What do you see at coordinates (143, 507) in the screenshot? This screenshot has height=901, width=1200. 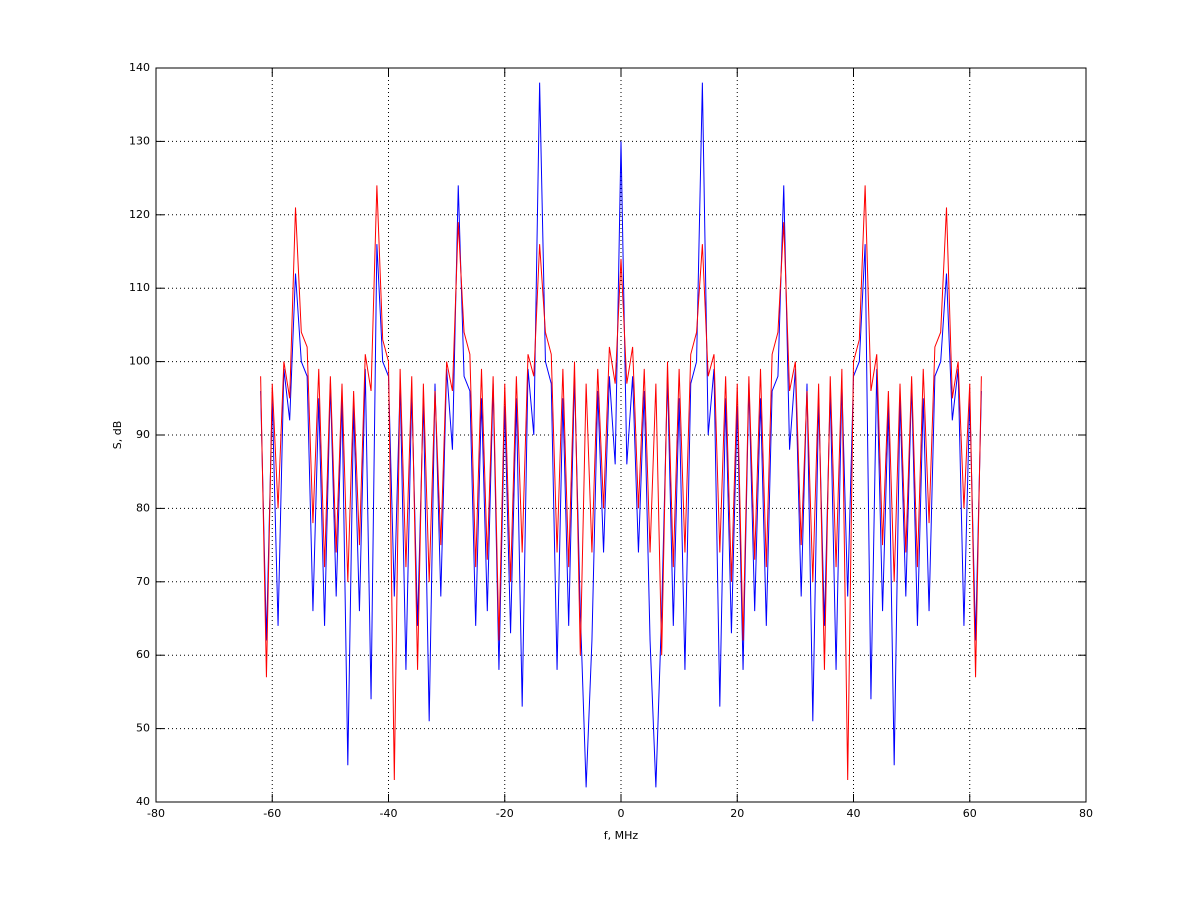 I see `y-tick-label: 80` at bounding box center [143, 507].